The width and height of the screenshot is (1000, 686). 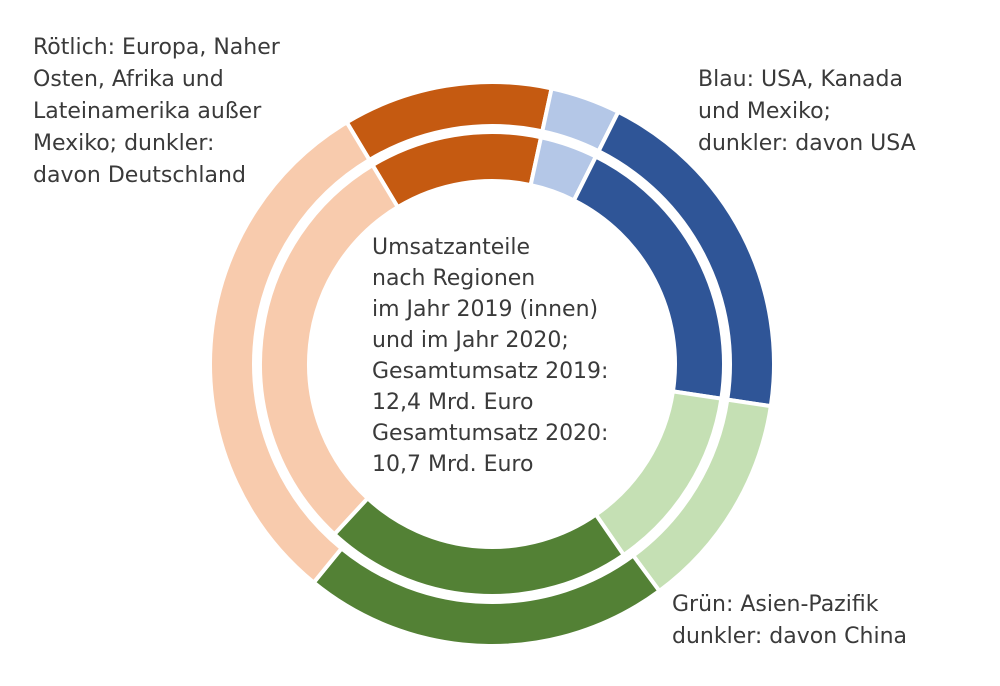 What do you see at coordinates (470, 340) in the screenshot?
I see `center-text: und im Jahr 2020;` at bounding box center [470, 340].